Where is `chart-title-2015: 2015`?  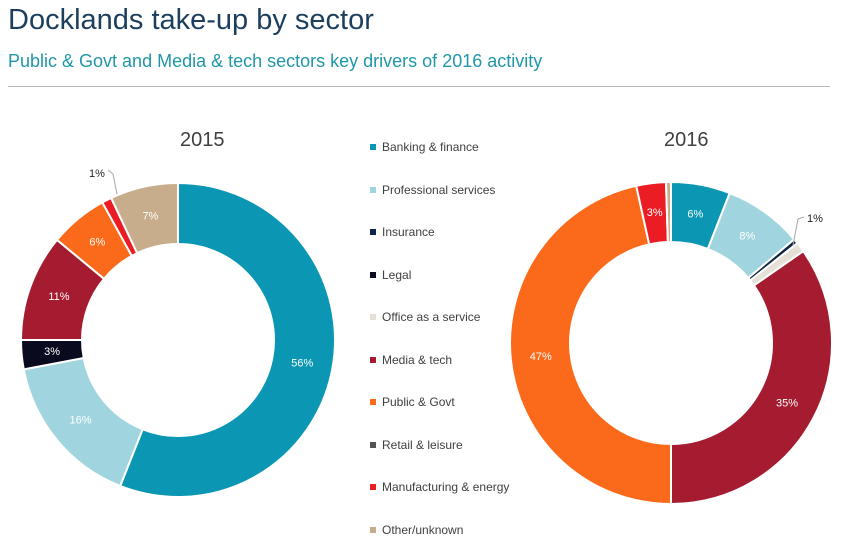 chart-title-2015: 2015 is located at coordinates (202, 140).